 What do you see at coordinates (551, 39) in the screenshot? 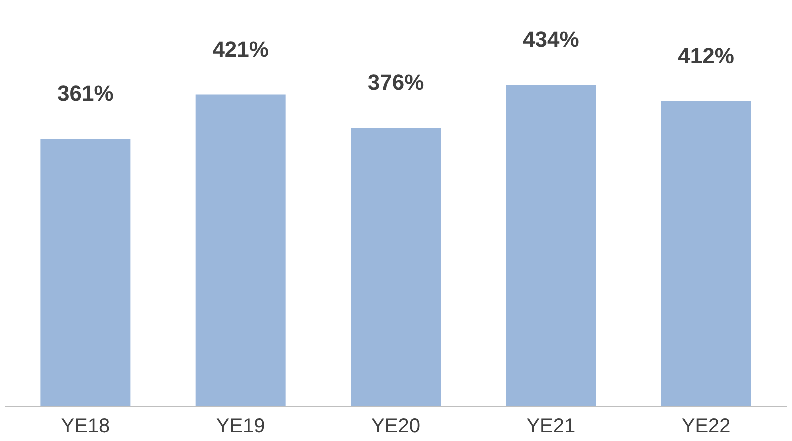
I see `data-label: 434%` at bounding box center [551, 39].